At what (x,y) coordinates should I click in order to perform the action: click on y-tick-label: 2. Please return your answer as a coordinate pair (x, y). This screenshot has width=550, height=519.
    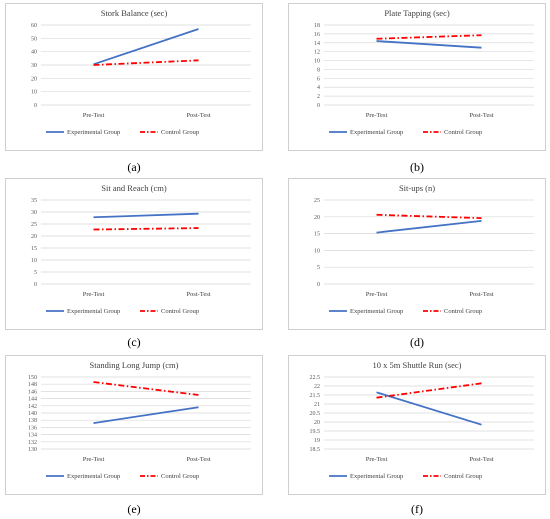
    Looking at the image, I should click on (318, 97).